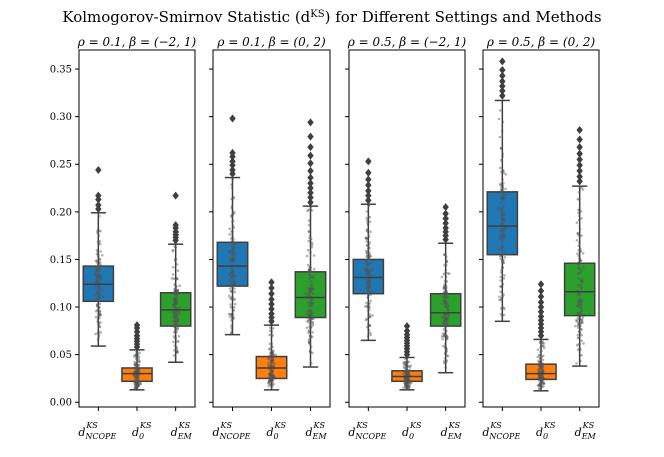 The width and height of the screenshot is (664, 457). What do you see at coordinates (579, 289) in the screenshot?
I see `iqr-box` at bounding box center [579, 289].